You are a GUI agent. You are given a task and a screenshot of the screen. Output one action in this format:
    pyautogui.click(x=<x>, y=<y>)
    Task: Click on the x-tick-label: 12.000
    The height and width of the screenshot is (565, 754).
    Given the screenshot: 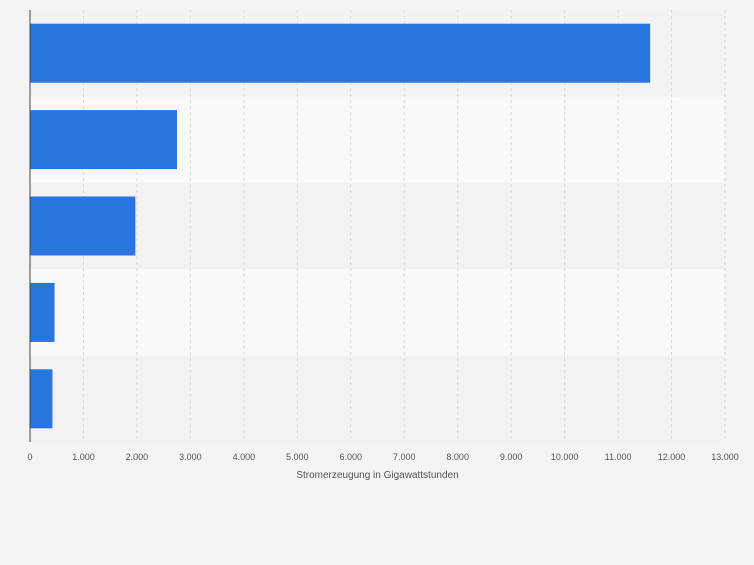 What is the action you would take?
    pyautogui.click(x=672, y=457)
    